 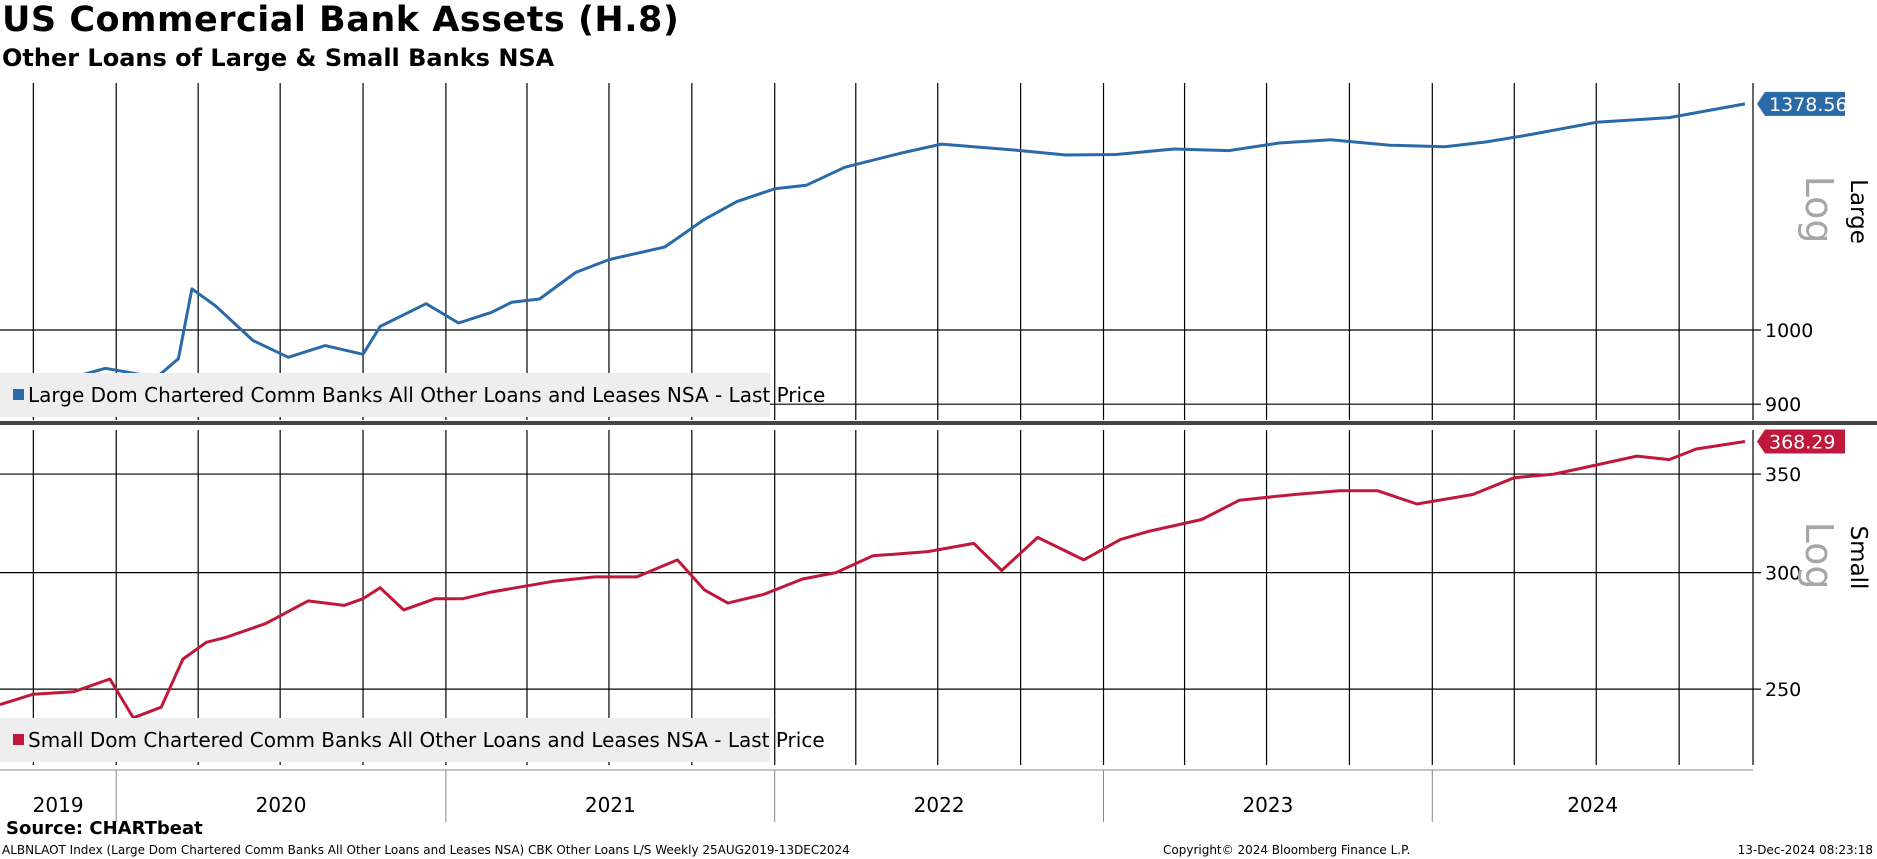 What do you see at coordinates (104, 828) in the screenshot?
I see `source-label: Source: CHARTbeat` at bounding box center [104, 828].